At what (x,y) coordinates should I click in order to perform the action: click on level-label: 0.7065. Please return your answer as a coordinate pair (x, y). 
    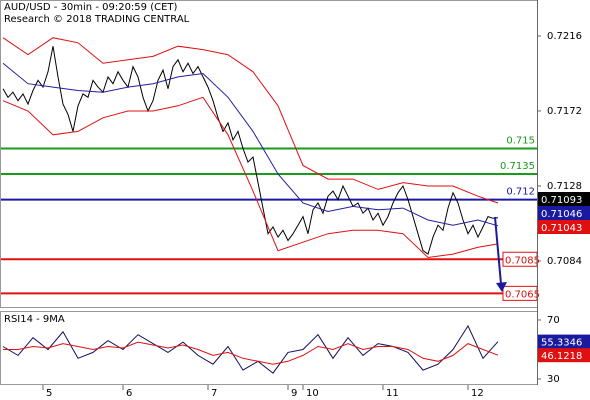
    Looking at the image, I should click on (522, 294).